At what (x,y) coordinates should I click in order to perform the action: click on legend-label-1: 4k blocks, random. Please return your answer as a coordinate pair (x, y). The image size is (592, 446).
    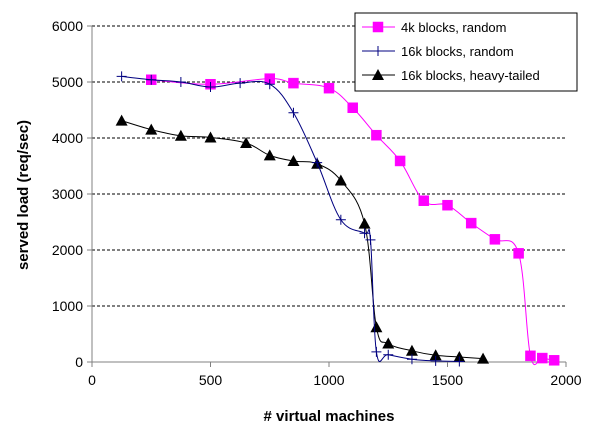
    Looking at the image, I should click on (454, 27).